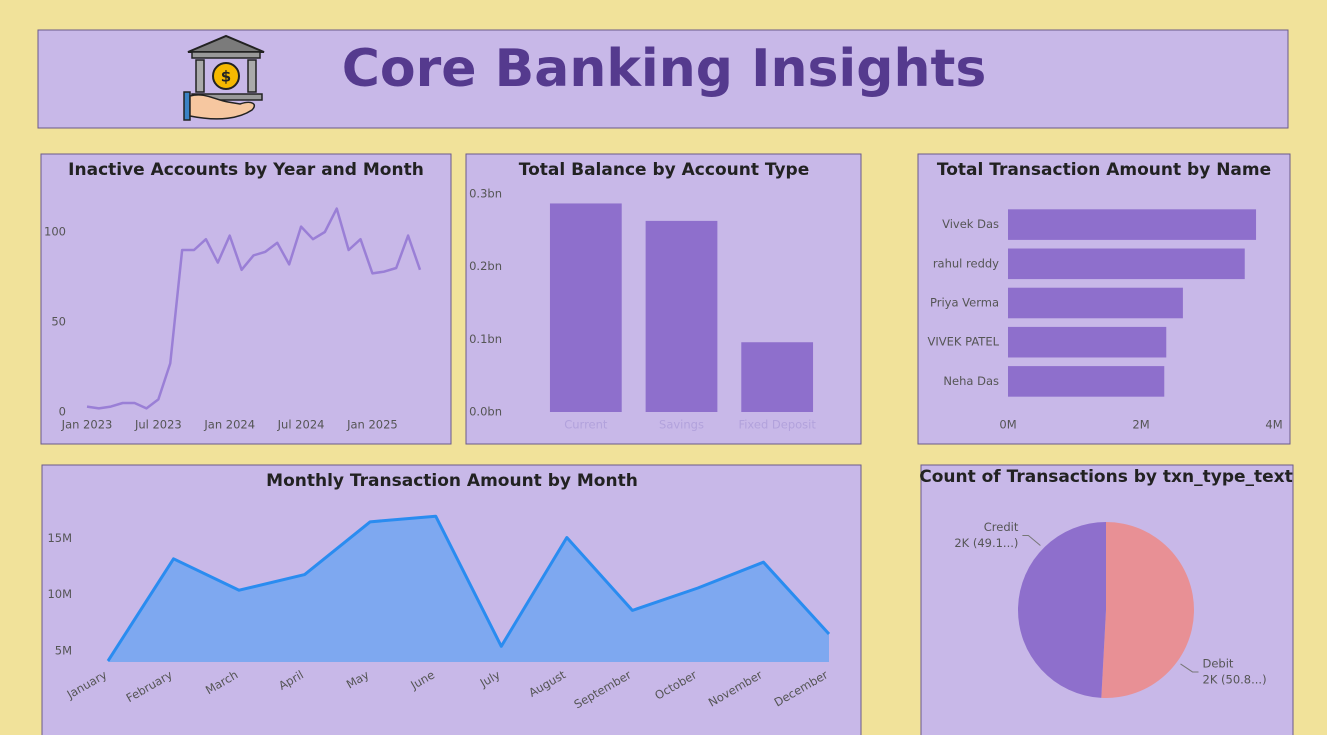  What do you see at coordinates (1218, 663) in the screenshot?
I see `pie-label: Debit` at bounding box center [1218, 663].